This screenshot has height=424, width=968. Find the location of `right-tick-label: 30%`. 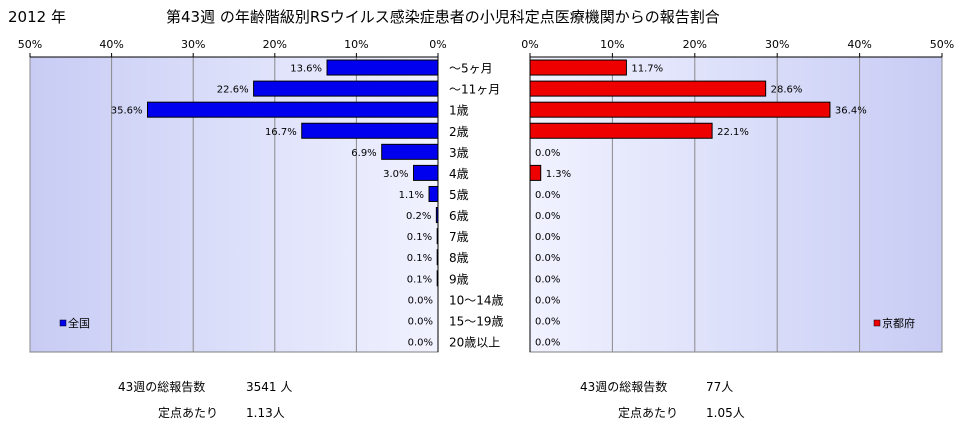

right-tick-label: 30% is located at coordinates (777, 44).